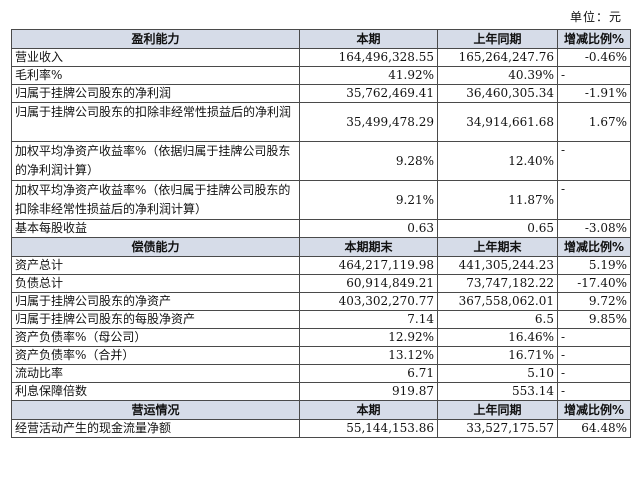 The image size is (635, 483). What do you see at coordinates (497, 283) in the screenshot?
I see `prior-value: 73,747,182.22` at bounding box center [497, 283].